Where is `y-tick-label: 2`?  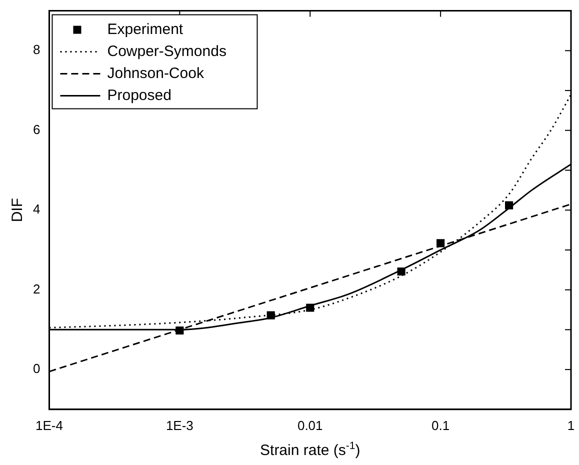 y-tick-label: 2 is located at coordinates (36, 288).